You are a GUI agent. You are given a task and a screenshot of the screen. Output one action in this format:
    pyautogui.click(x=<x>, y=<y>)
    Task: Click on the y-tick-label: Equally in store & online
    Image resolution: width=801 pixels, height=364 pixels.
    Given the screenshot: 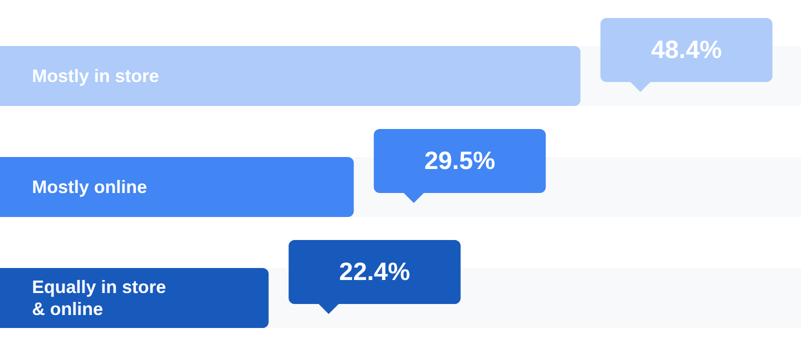 What is the action you would take?
    pyautogui.click(x=99, y=298)
    